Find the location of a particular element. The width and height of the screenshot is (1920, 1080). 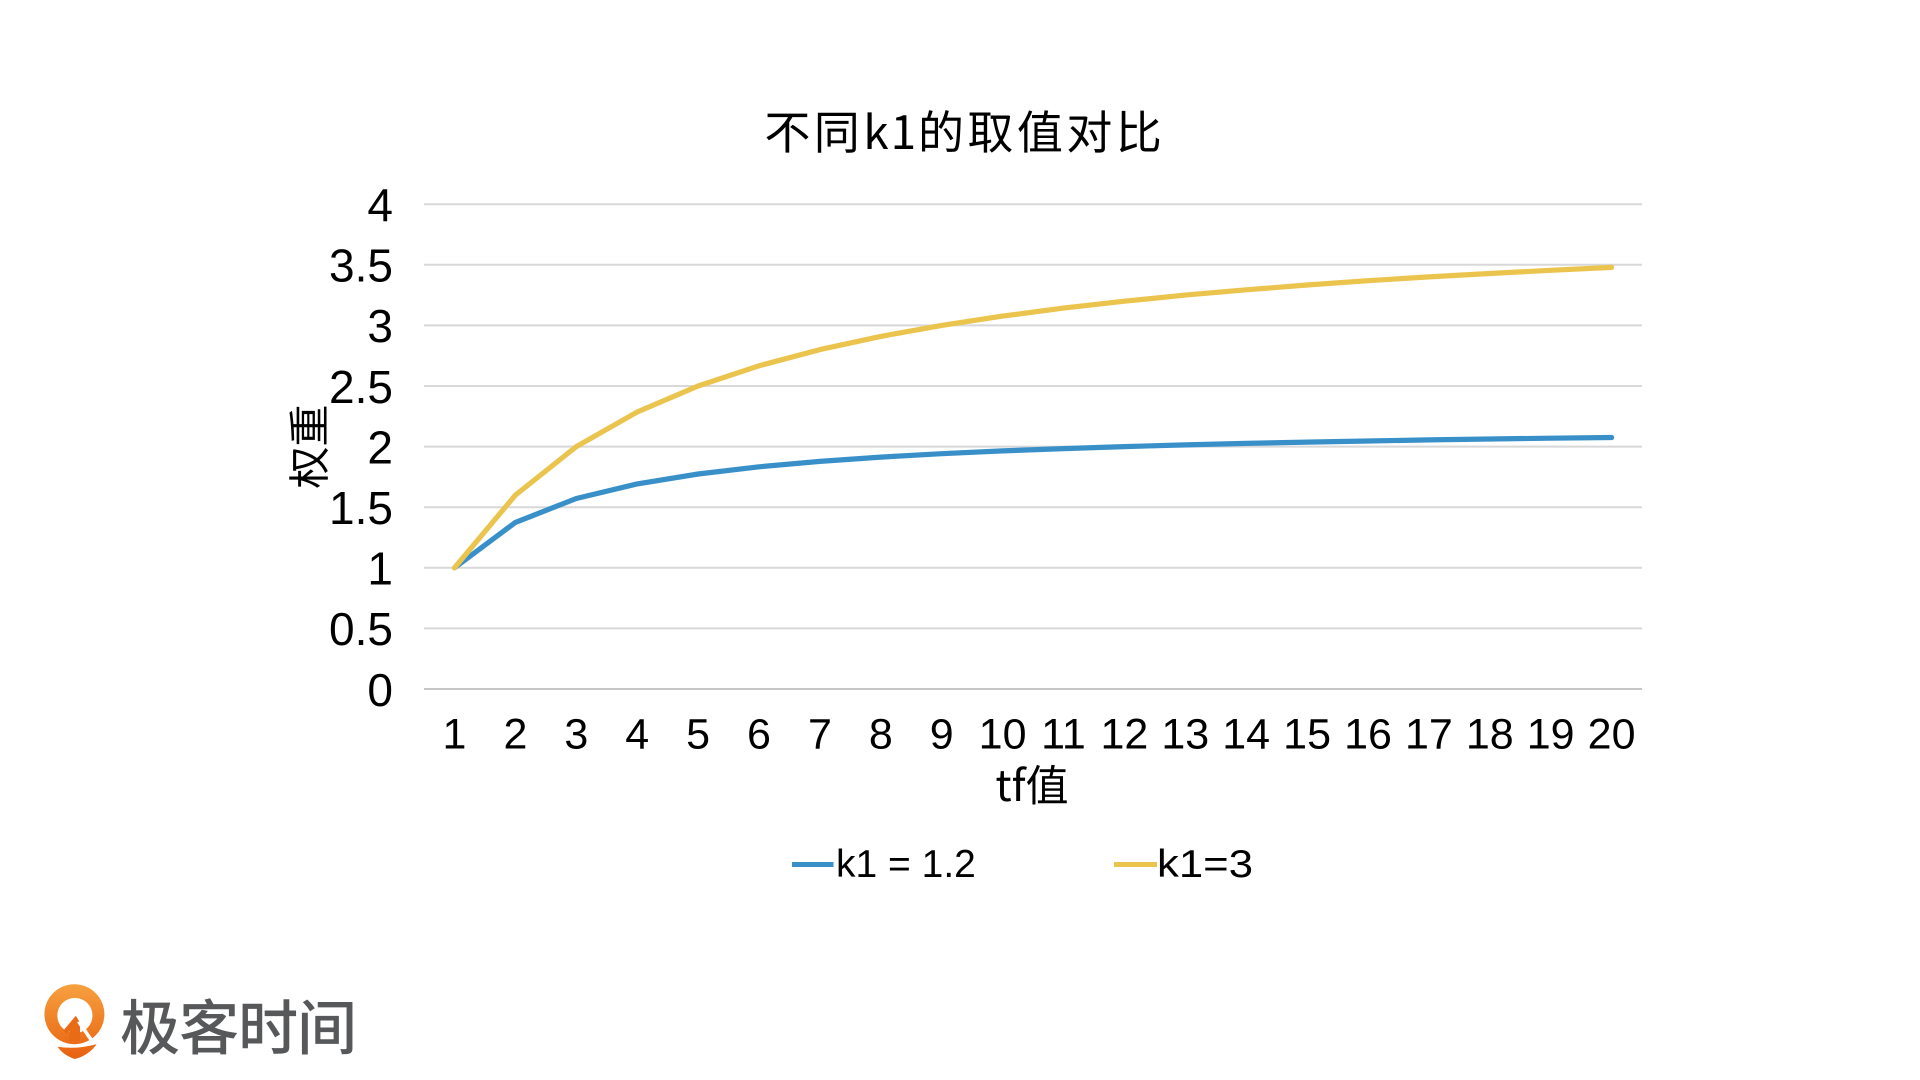

svg-text: 8 is located at coordinates (881, 735).